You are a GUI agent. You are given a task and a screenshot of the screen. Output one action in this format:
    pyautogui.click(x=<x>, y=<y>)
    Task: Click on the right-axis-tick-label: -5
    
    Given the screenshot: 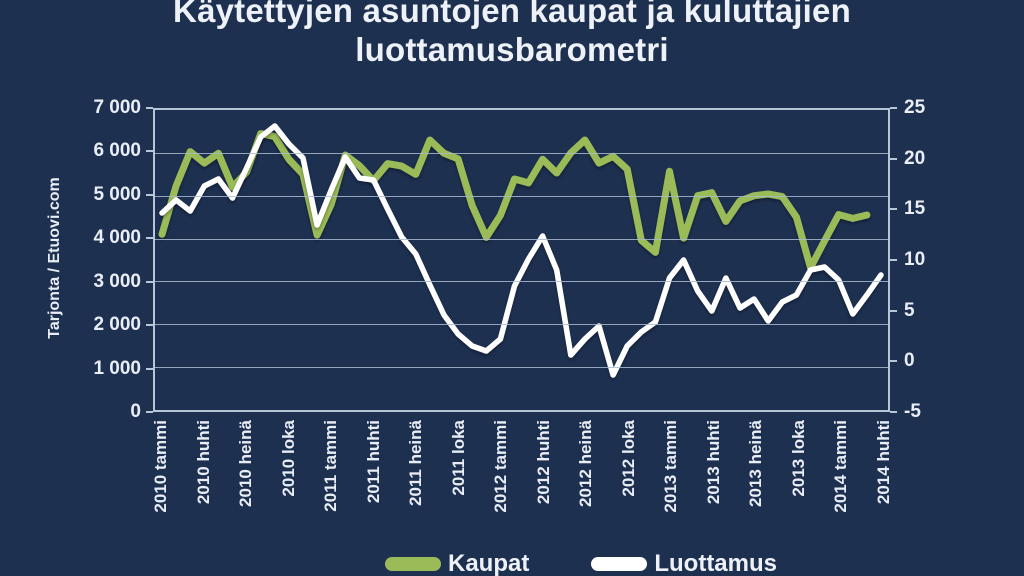 What is the action you would take?
    pyautogui.click(x=912, y=411)
    